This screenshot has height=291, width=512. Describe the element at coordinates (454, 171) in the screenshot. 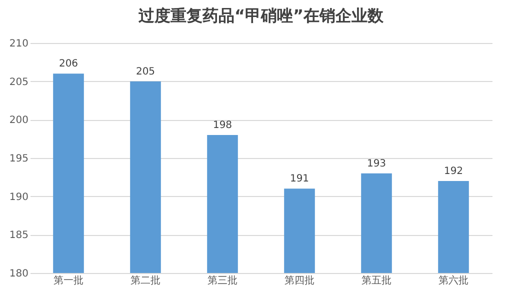

I see `data-label: 192` at that location.